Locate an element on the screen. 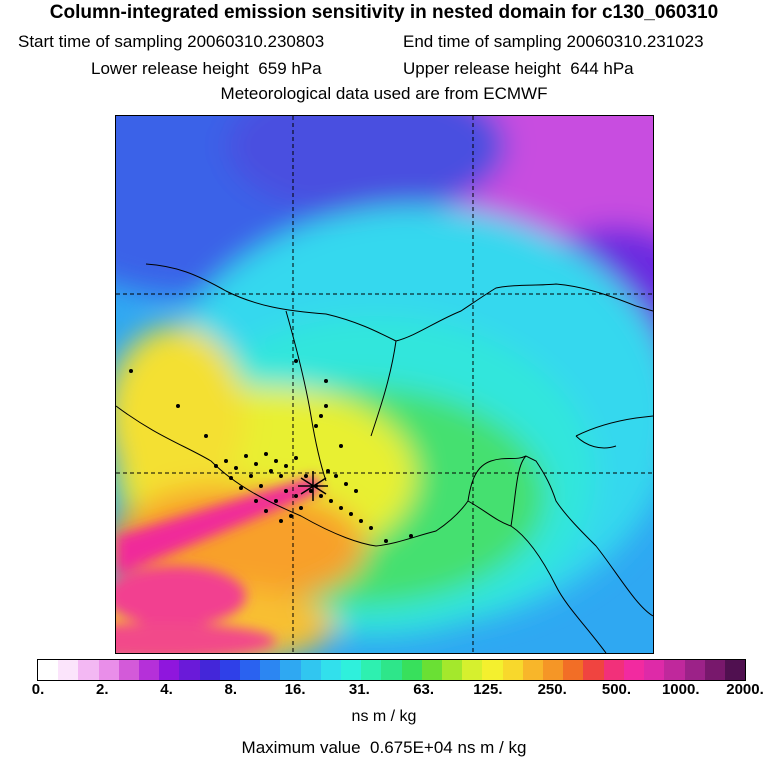  colorbar-tick-label: 500. is located at coordinates (616, 689).